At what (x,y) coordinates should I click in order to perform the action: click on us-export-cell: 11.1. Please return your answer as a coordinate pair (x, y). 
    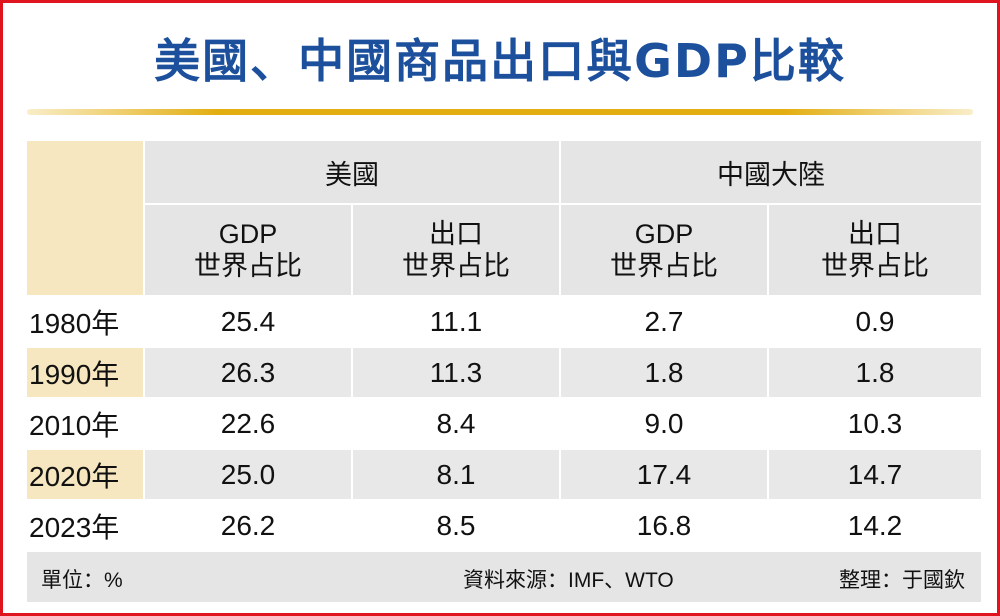
    Looking at the image, I should click on (456, 321).